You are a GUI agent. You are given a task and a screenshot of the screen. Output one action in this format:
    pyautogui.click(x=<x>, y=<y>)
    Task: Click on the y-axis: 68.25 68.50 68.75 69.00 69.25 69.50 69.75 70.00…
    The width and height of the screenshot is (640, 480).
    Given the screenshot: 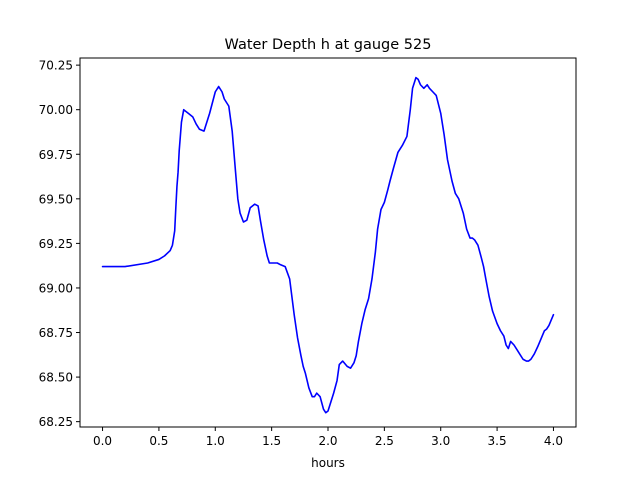 What is the action you would take?
    pyautogui.click(x=59, y=244)
    